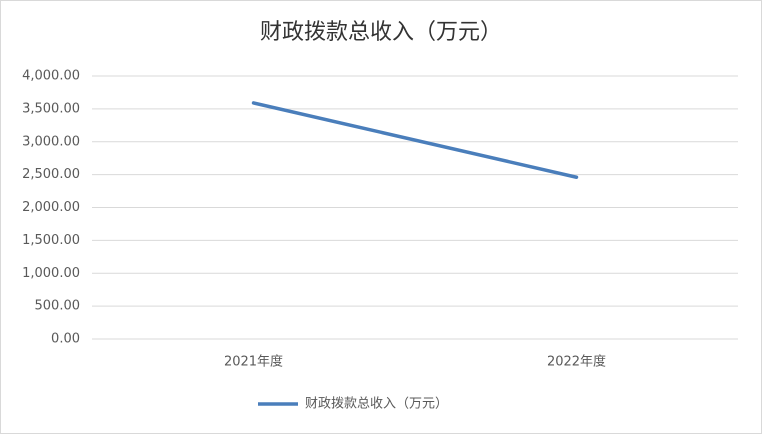 The width and height of the screenshot is (762, 434). I want to click on y-tick-label: 0.00, so click(65, 339).